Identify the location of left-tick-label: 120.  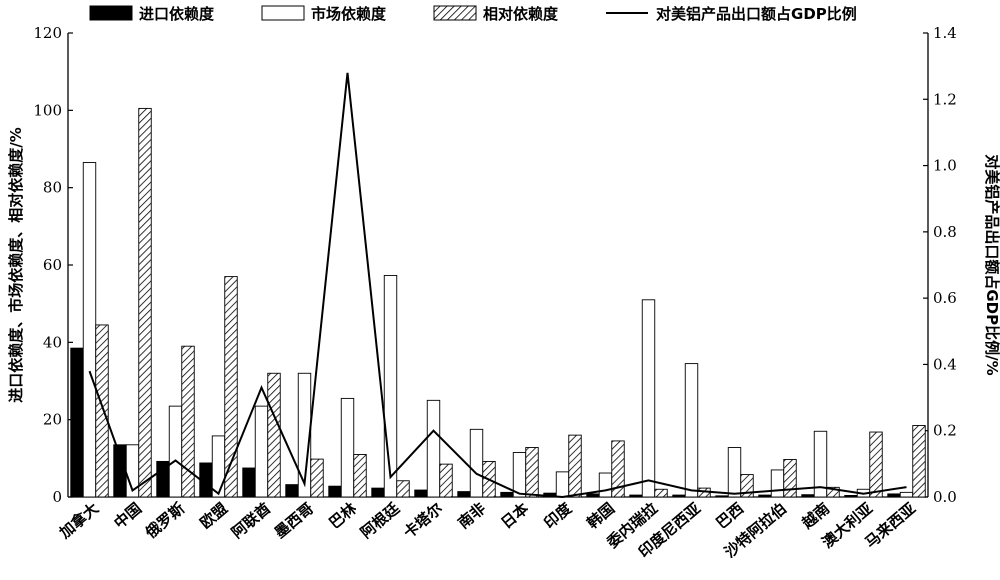
(47, 33).